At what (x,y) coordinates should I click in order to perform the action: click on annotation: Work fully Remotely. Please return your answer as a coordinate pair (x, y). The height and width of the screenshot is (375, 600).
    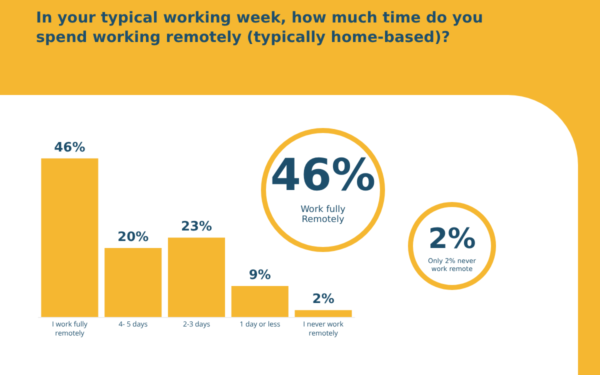
    Looking at the image, I should click on (323, 215).